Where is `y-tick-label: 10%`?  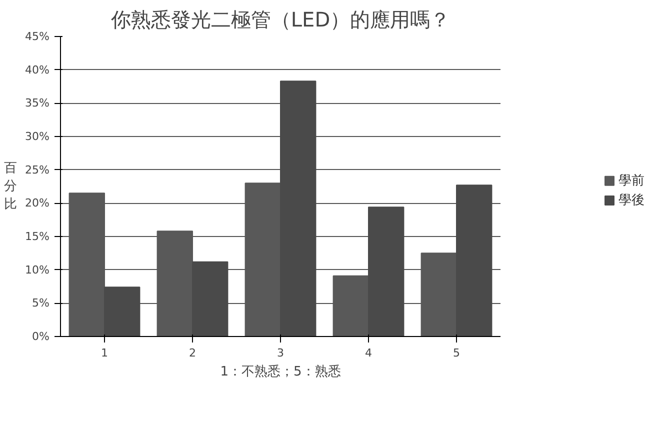 y-tick-label: 10% is located at coordinates (37, 269).